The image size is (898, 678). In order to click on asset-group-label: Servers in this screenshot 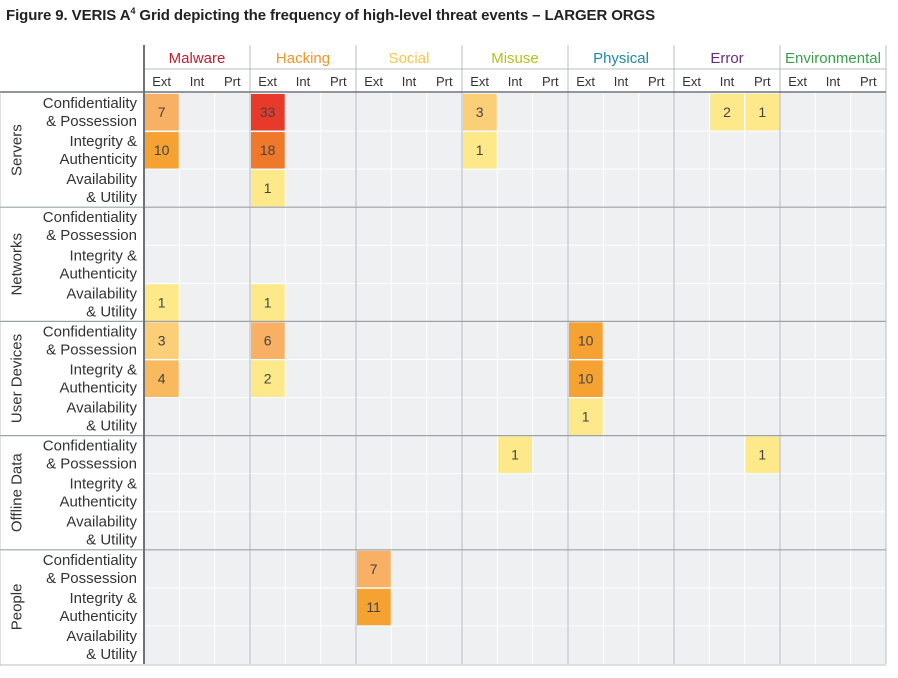, I will do `click(17, 150)`.